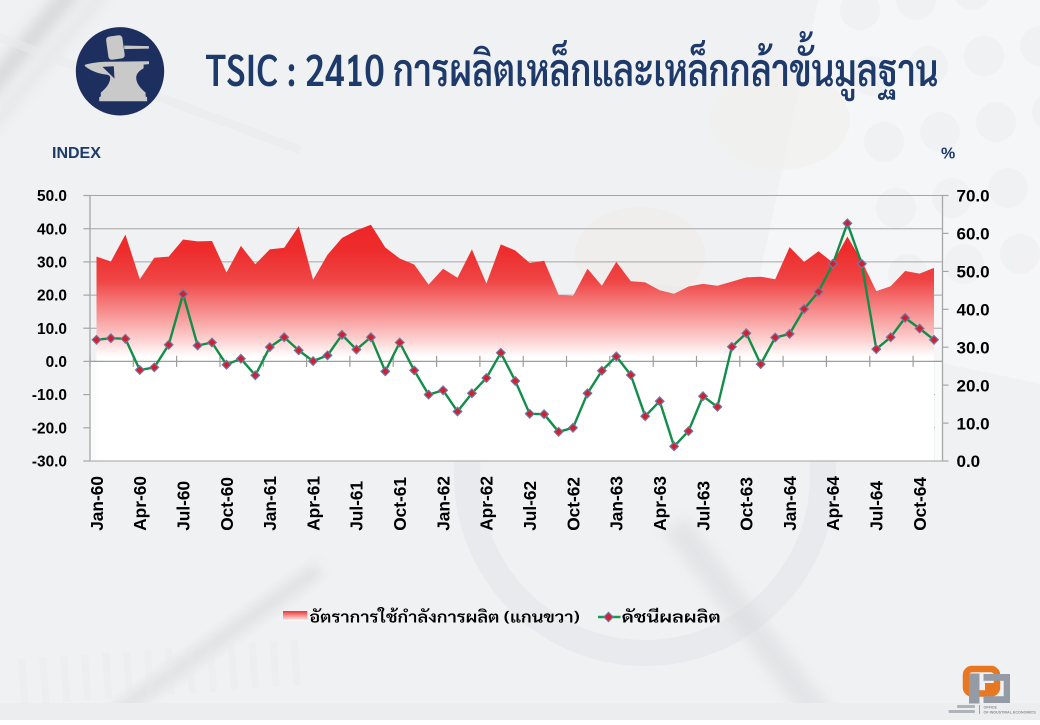 This screenshot has height=725, width=1040. What do you see at coordinates (76, 153) in the screenshot?
I see `svg-text: INDEX` at bounding box center [76, 153].